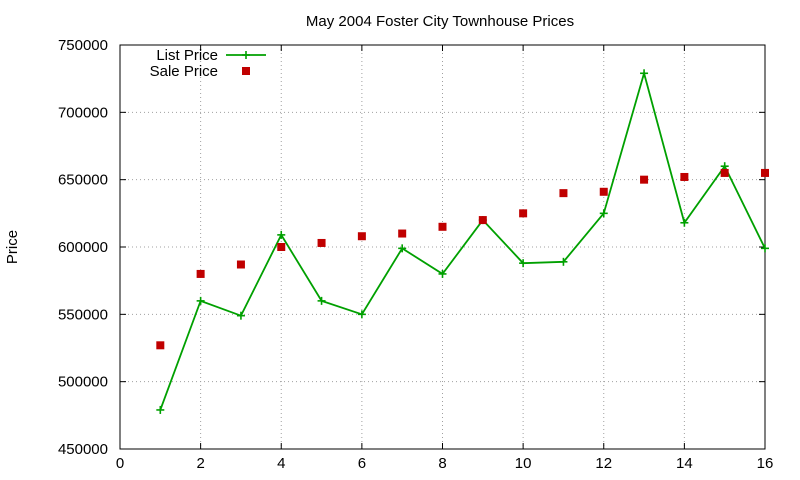 The image size is (800, 480). Describe the element at coordinates (187, 55) in the screenshot. I see `legend-label: List Price` at that location.